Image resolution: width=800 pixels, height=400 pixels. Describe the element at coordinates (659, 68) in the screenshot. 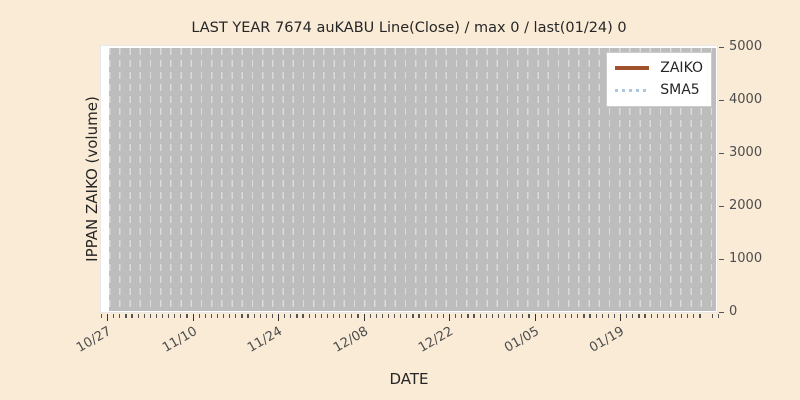

I see `legend-item-zaiko: ZAIKO` at that location.